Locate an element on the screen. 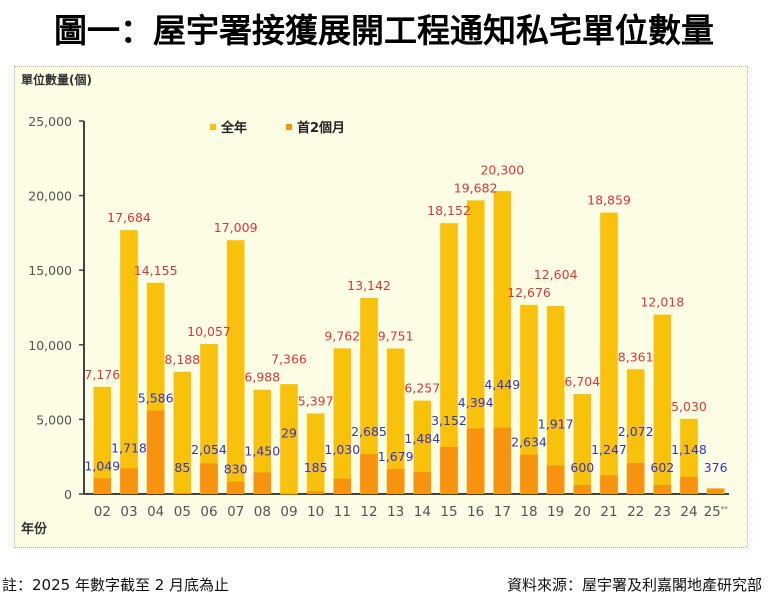 This screenshot has height=599, width=768. data-label-first-two-months: 29 is located at coordinates (289, 433).